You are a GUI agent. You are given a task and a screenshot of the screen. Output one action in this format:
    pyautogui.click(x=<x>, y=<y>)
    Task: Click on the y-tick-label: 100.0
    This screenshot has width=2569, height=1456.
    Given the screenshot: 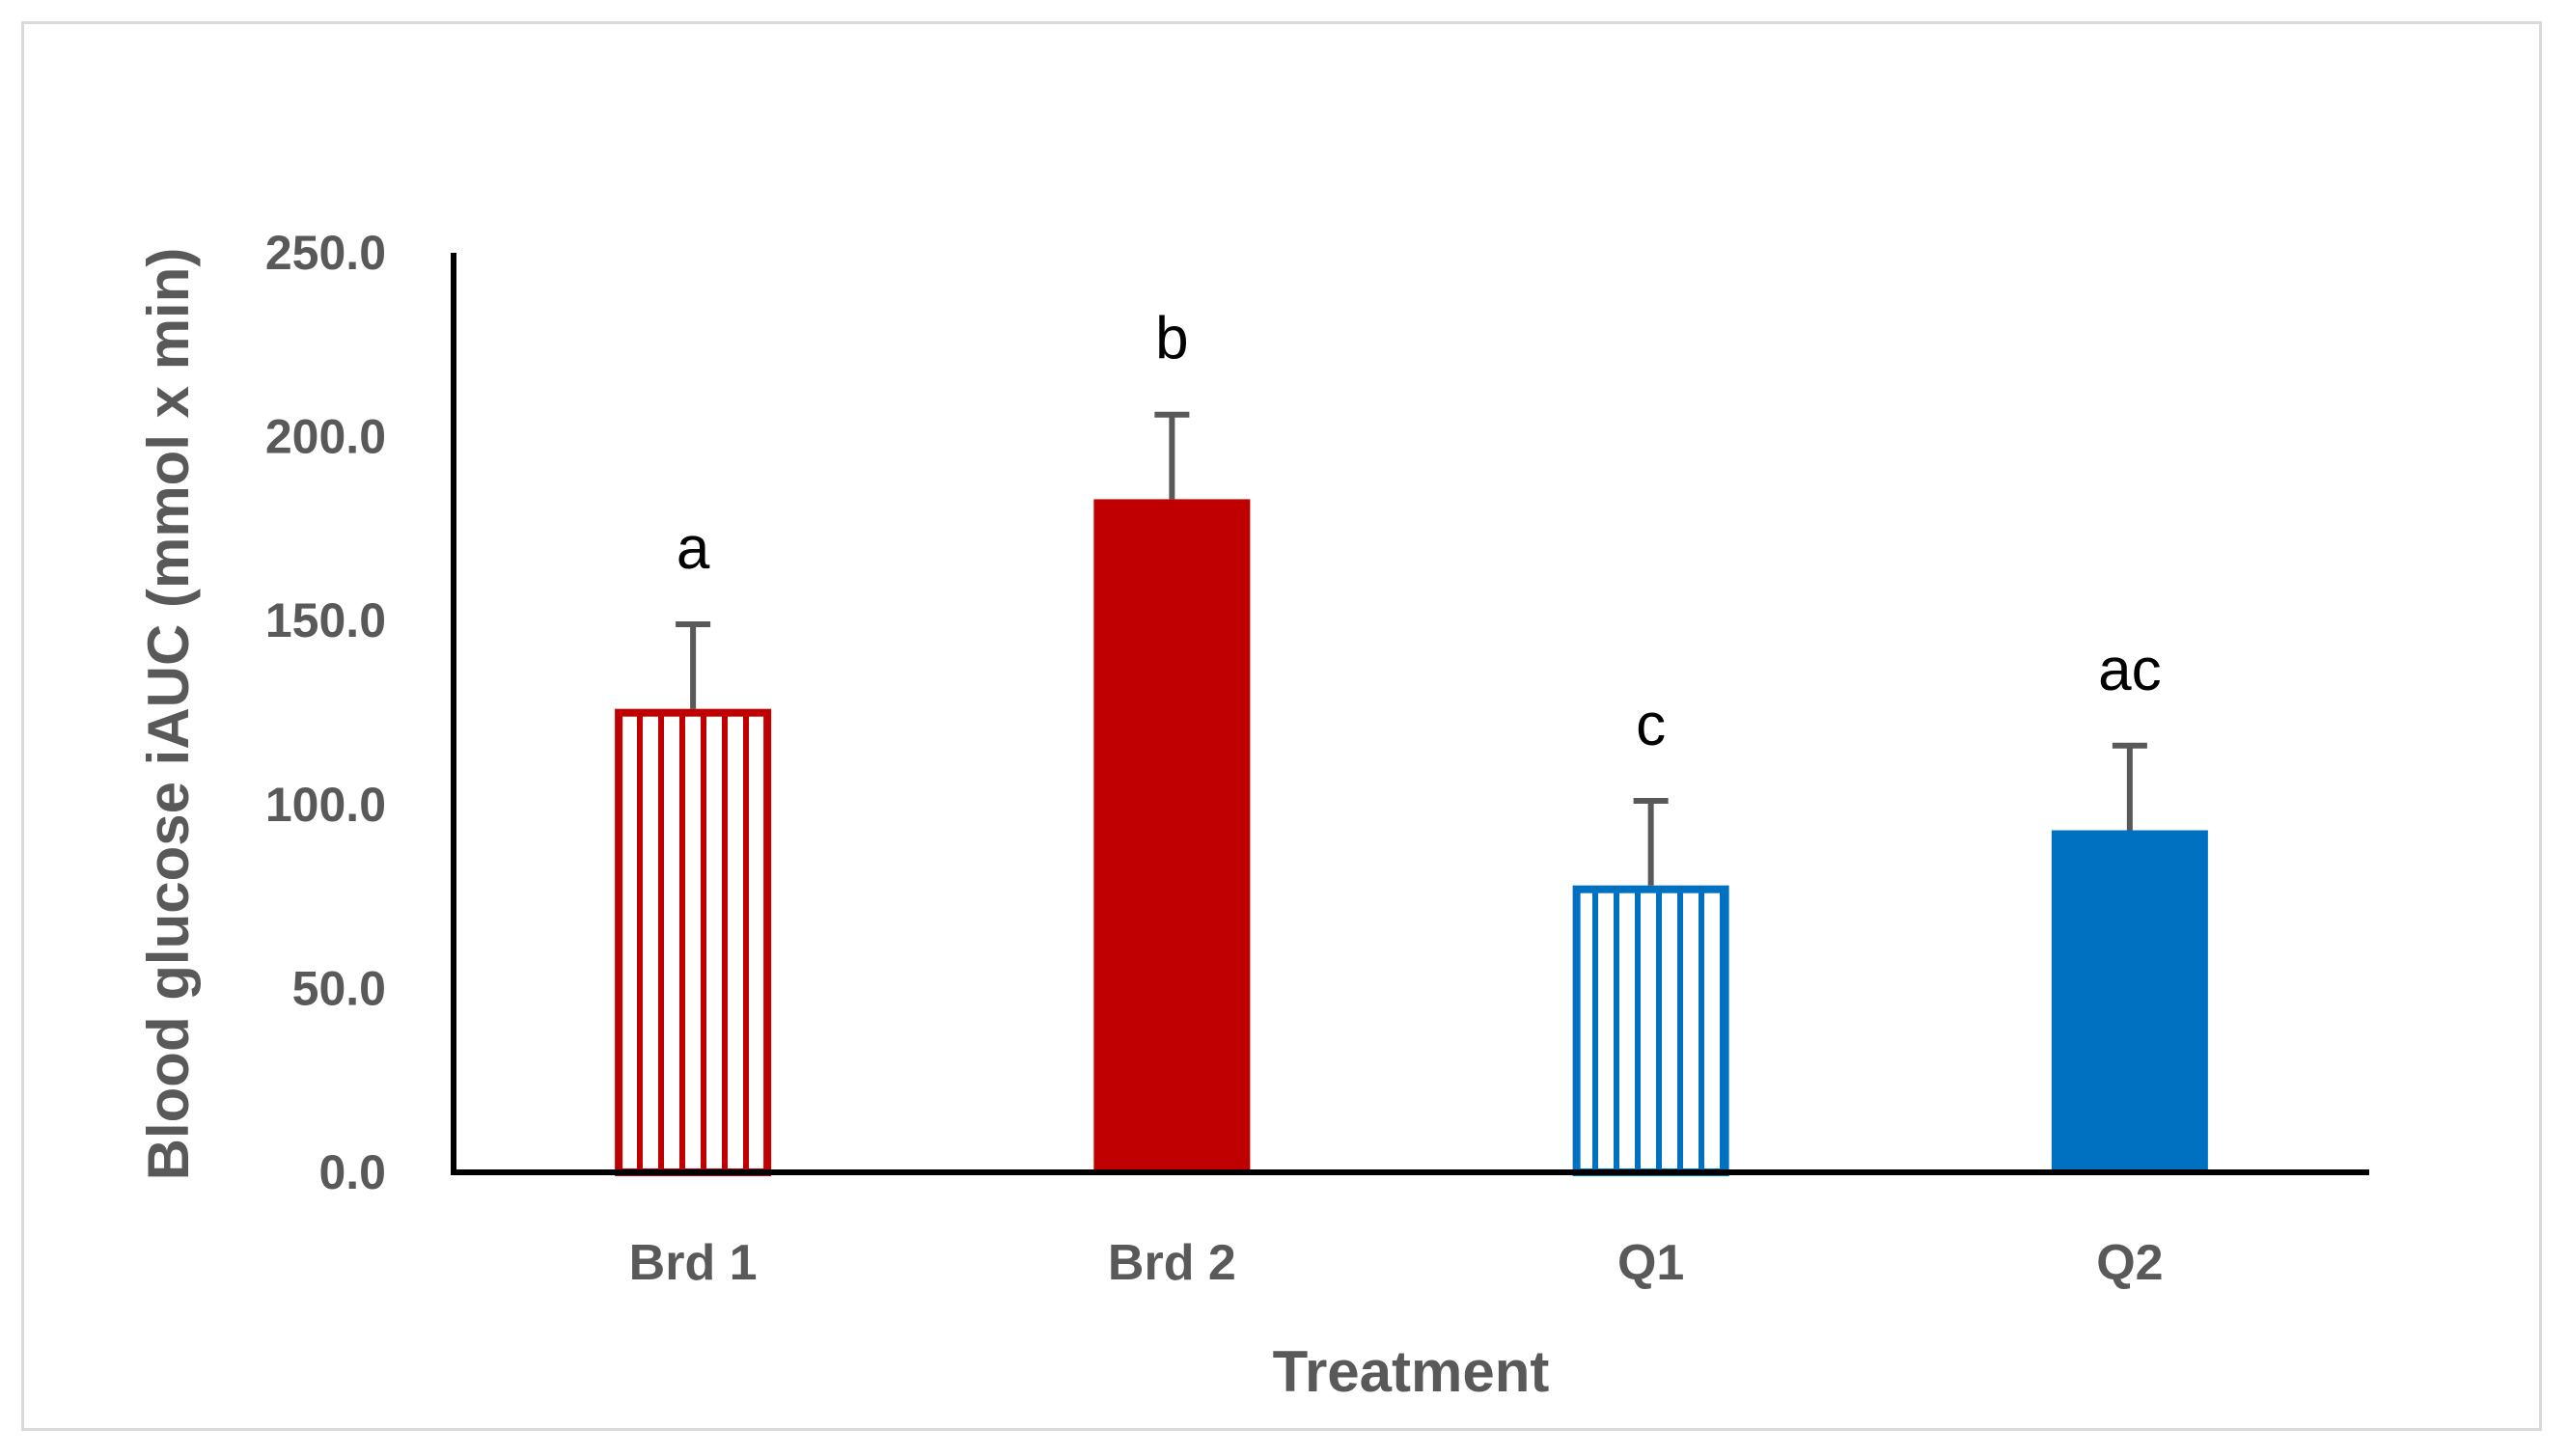 What is the action you would take?
    pyautogui.click(x=325, y=805)
    